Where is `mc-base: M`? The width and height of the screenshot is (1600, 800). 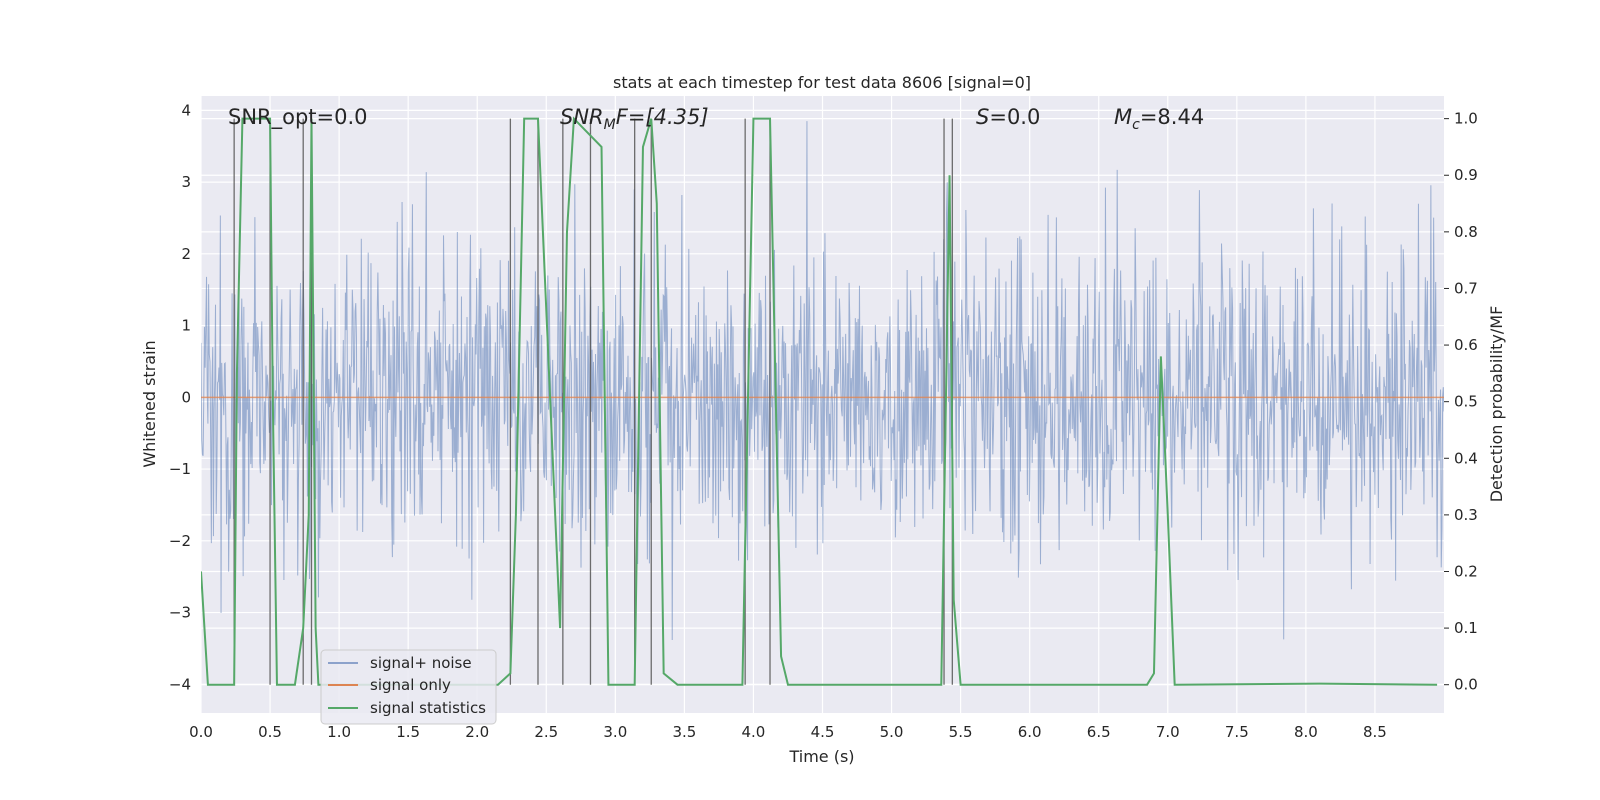
mc-base: M is located at coordinates (1123, 117).